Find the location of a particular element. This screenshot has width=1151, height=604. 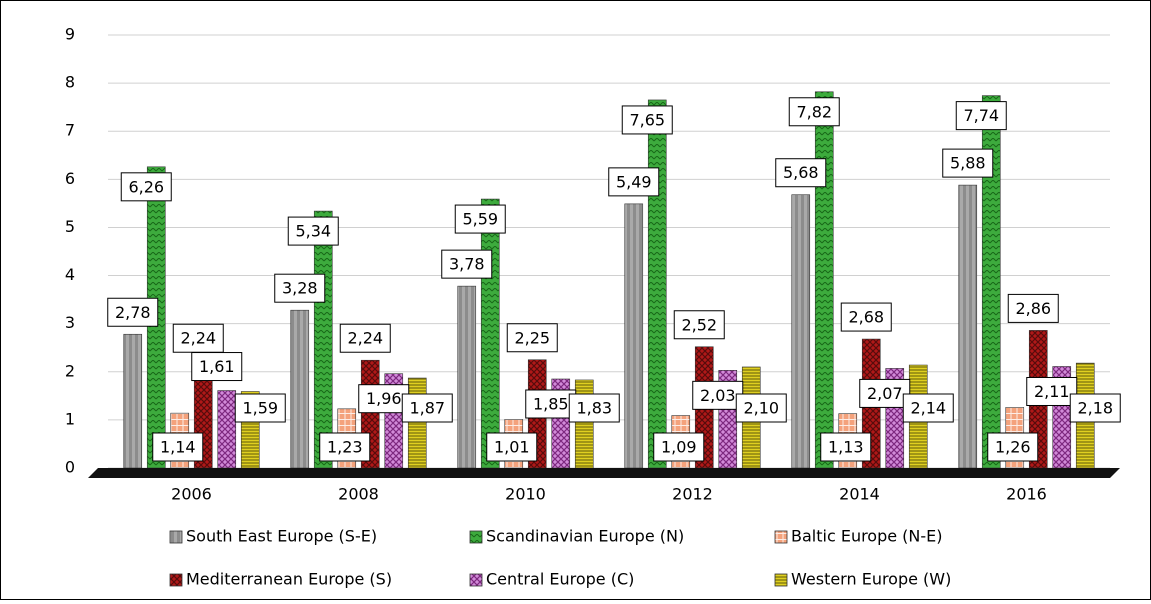

value-label: 1,85 is located at coordinates (551, 403).